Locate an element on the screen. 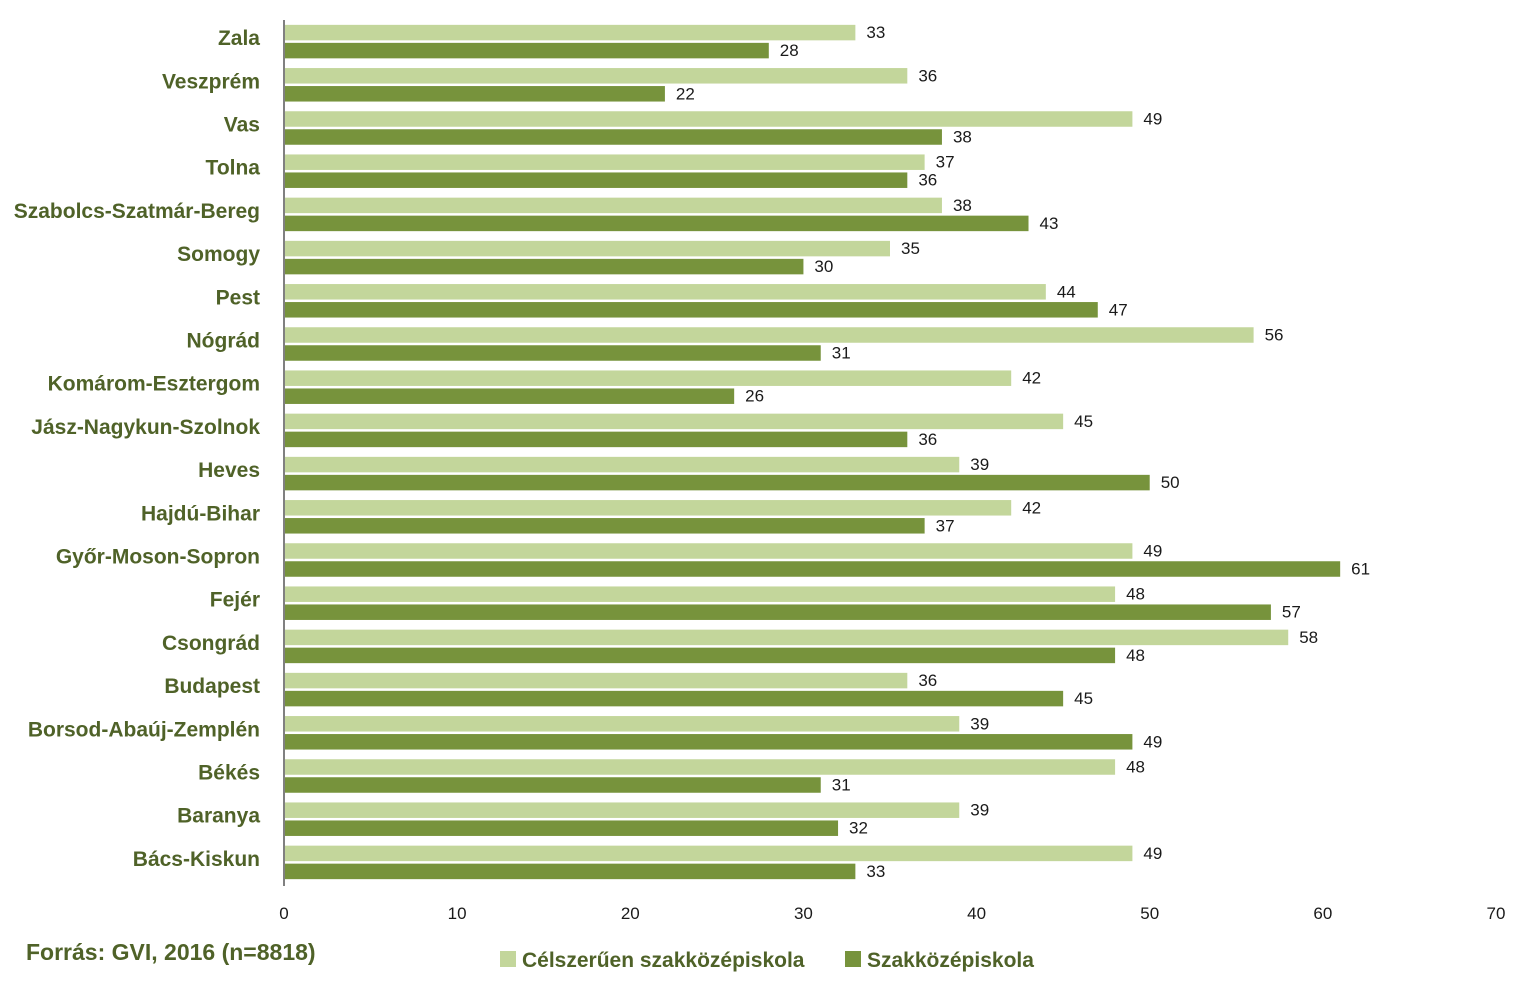 This screenshot has width=1528, height=994. bar-szakkozep-vas is located at coordinates (613, 137).